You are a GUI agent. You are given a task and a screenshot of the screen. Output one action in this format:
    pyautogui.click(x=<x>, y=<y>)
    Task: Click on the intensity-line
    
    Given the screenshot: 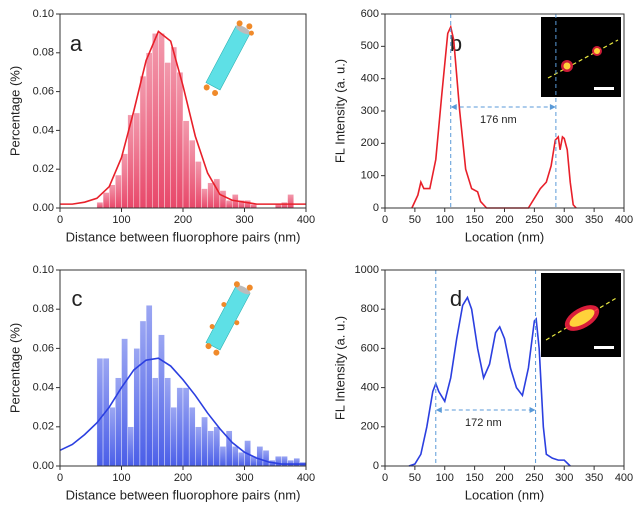 What is the action you would take?
    pyautogui.click(x=494, y=116)
    